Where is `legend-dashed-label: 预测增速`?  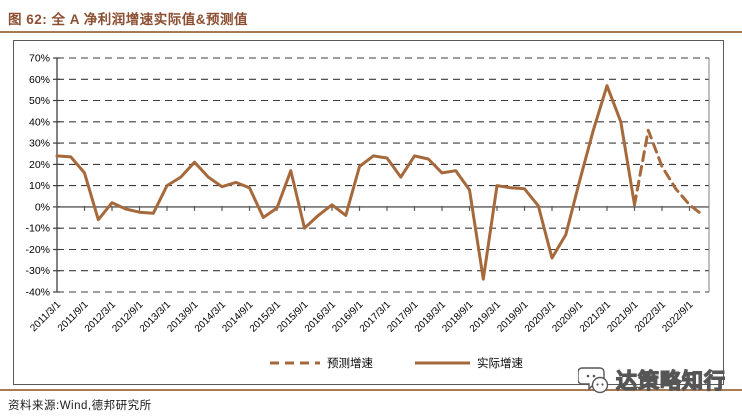
legend-dashed-label: 预测增速 is located at coordinates (350, 363).